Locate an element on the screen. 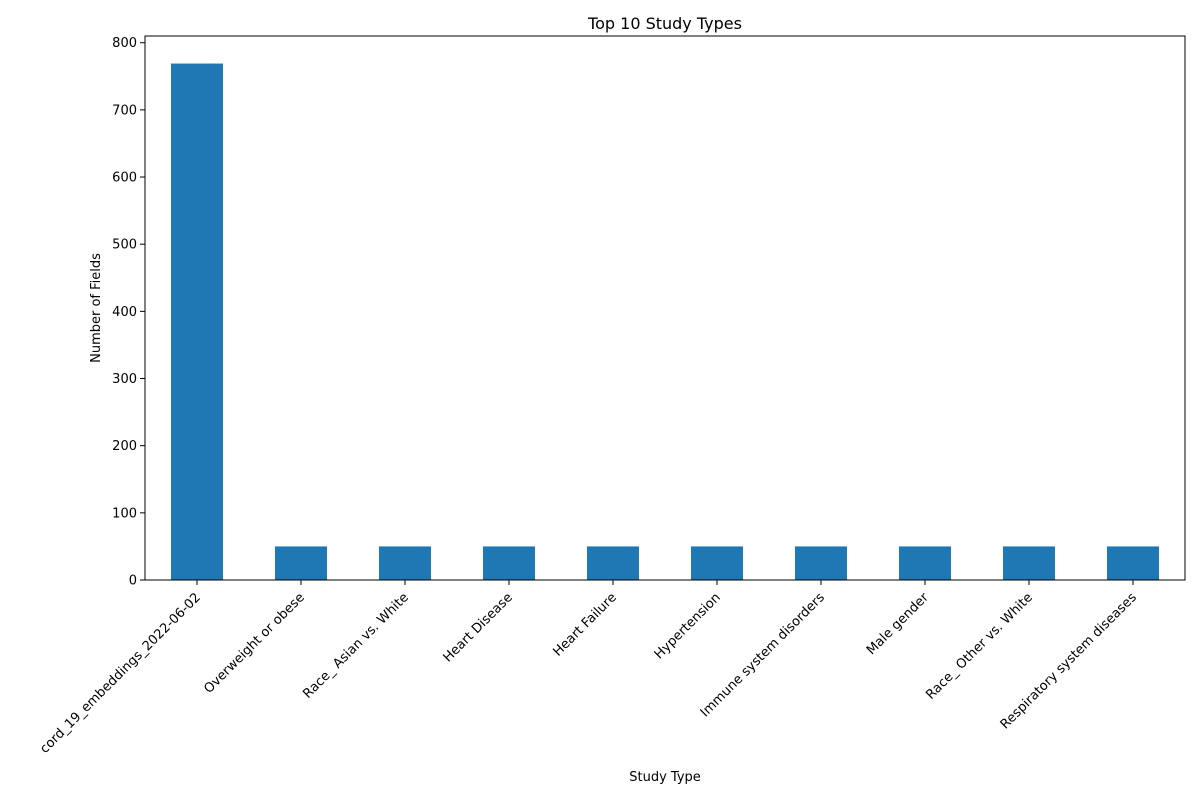 The image size is (1200, 800). y-tick-label-8: 800 is located at coordinates (124, 43).